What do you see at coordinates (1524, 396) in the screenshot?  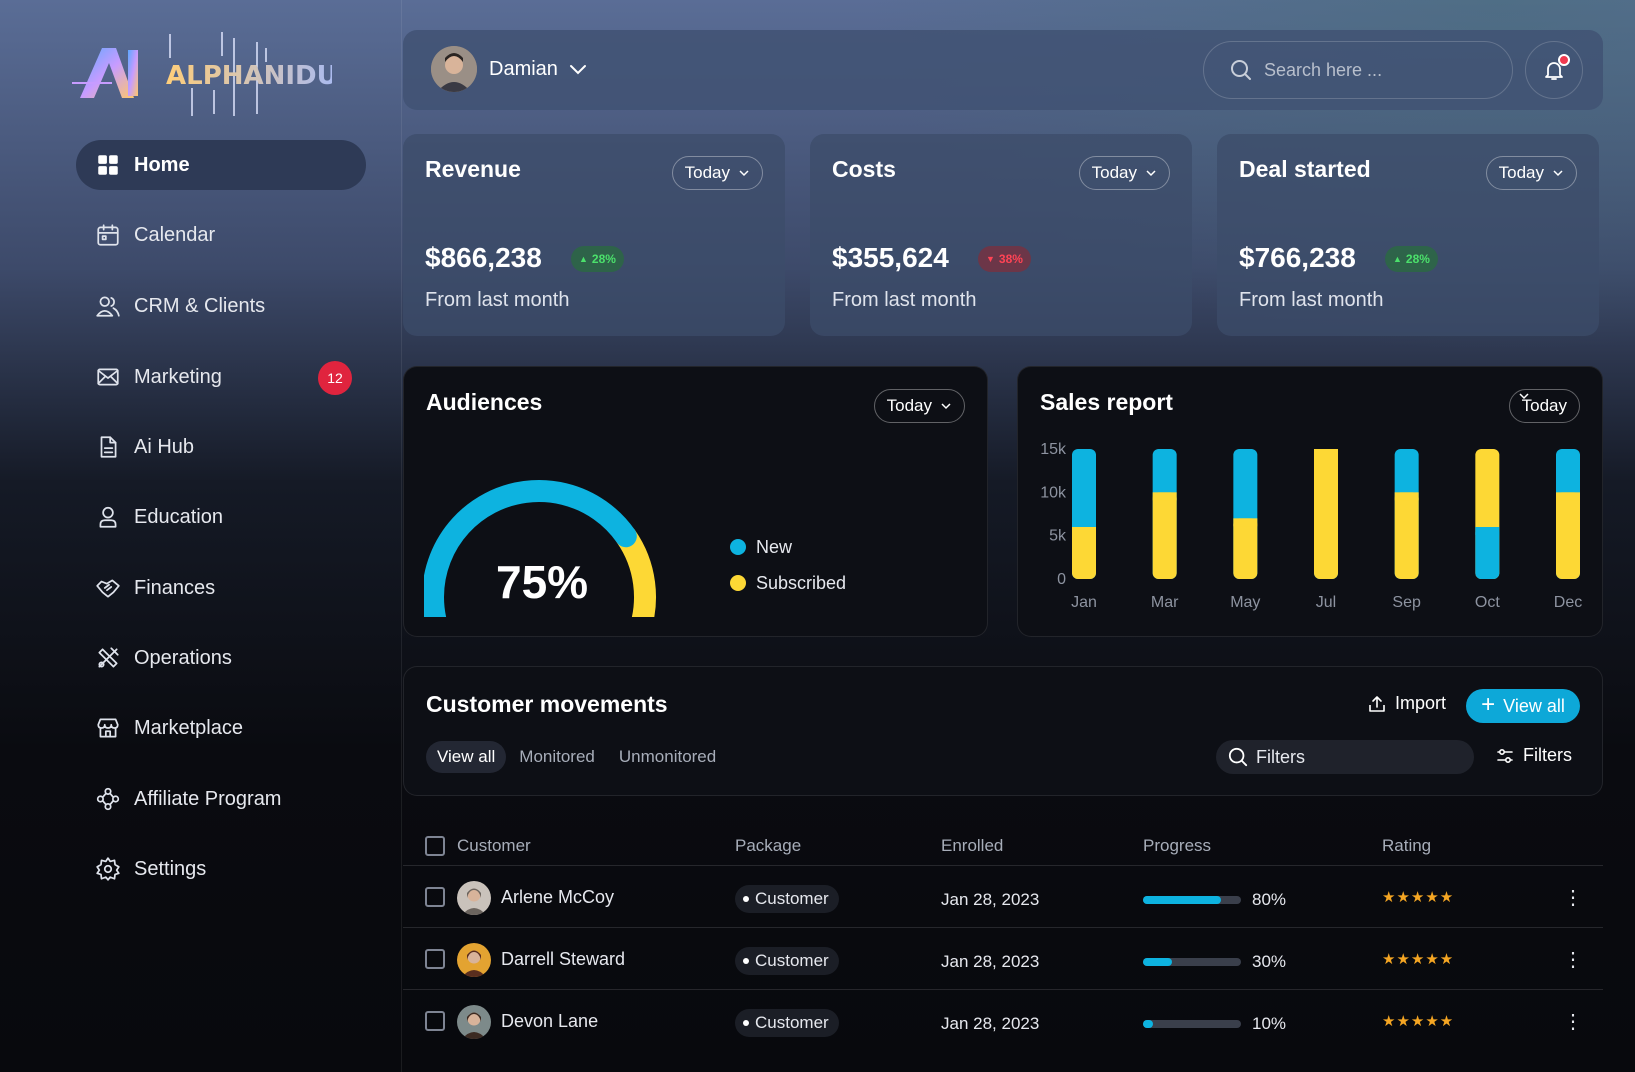 I see `chevron-down-icon` at bounding box center [1524, 396].